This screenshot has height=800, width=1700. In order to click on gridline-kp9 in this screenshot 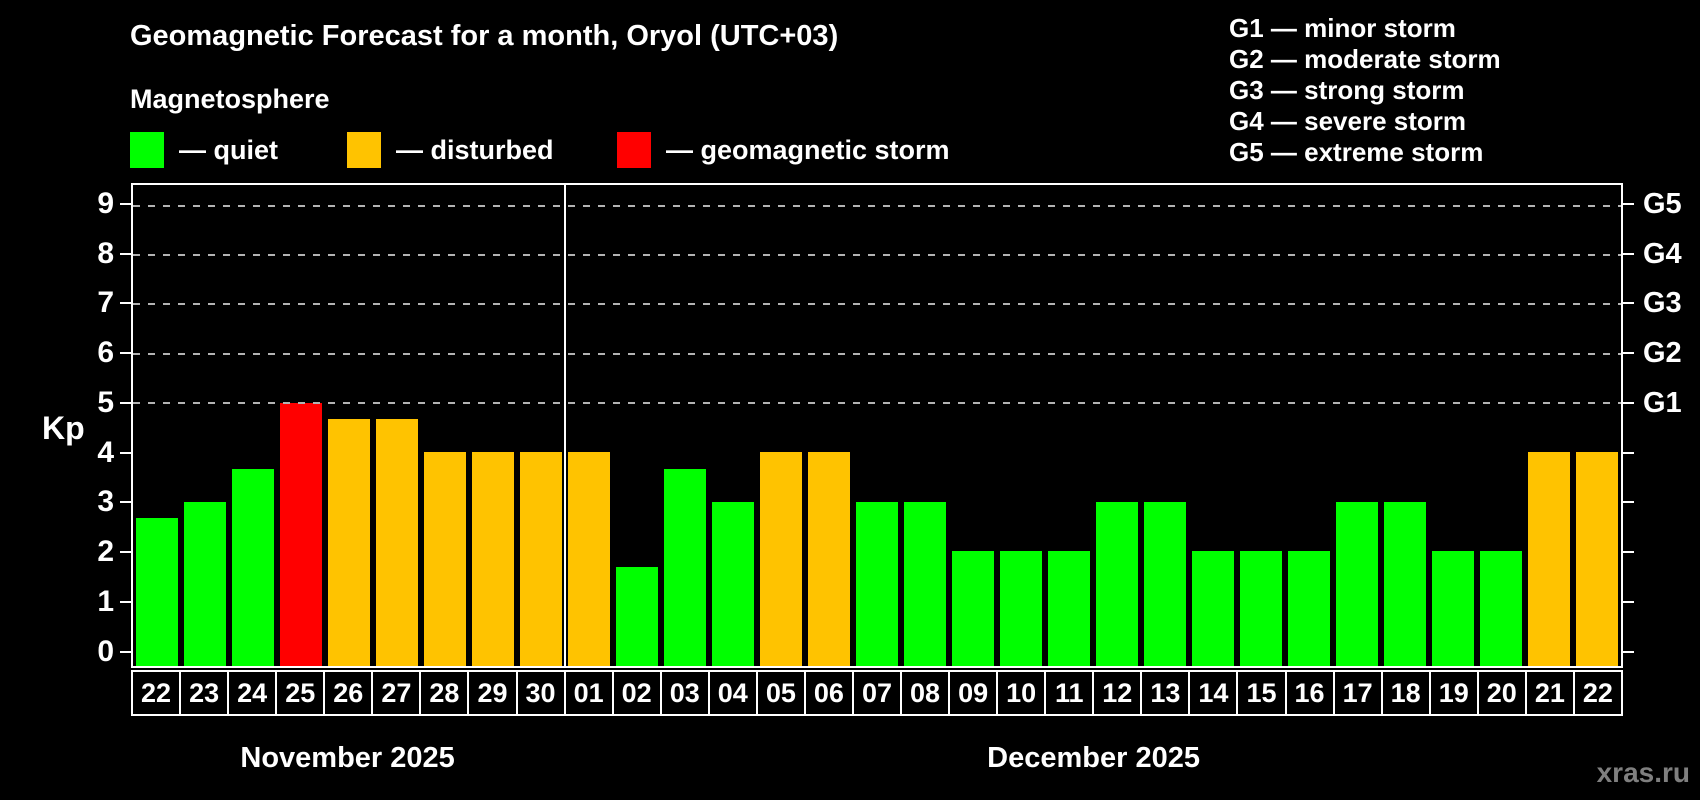, I will do `click(877, 205)`.